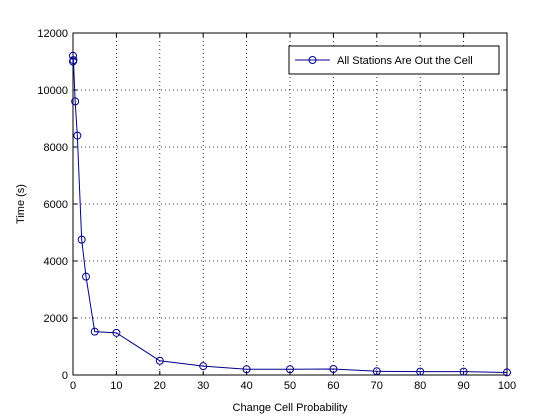 The width and height of the screenshot is (560, 420). Describe the element at coordinates (377, 386) in the screenshot. I see `x-tick-label: 70` at that location.